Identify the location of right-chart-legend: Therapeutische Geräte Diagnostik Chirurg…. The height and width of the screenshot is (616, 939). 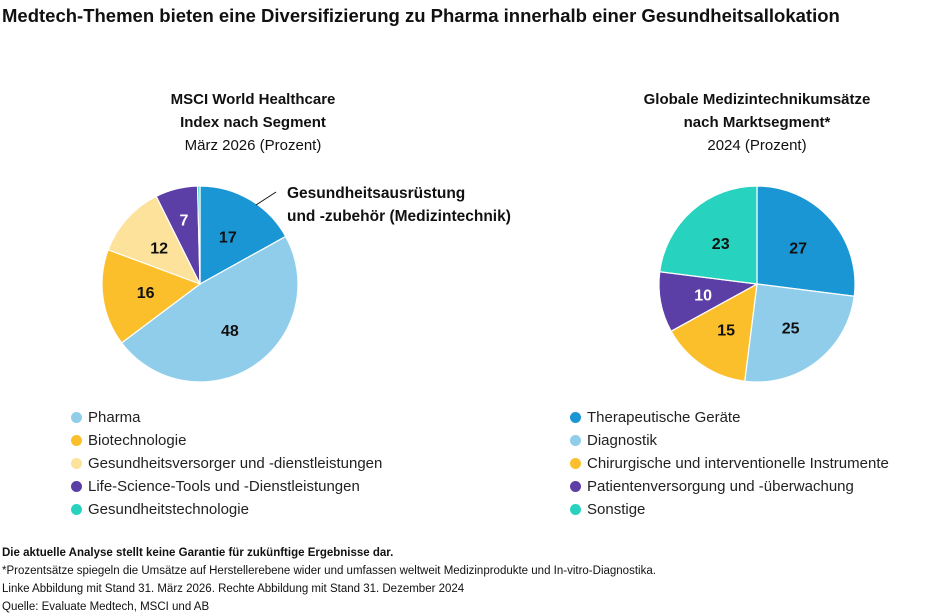
(729, 463).